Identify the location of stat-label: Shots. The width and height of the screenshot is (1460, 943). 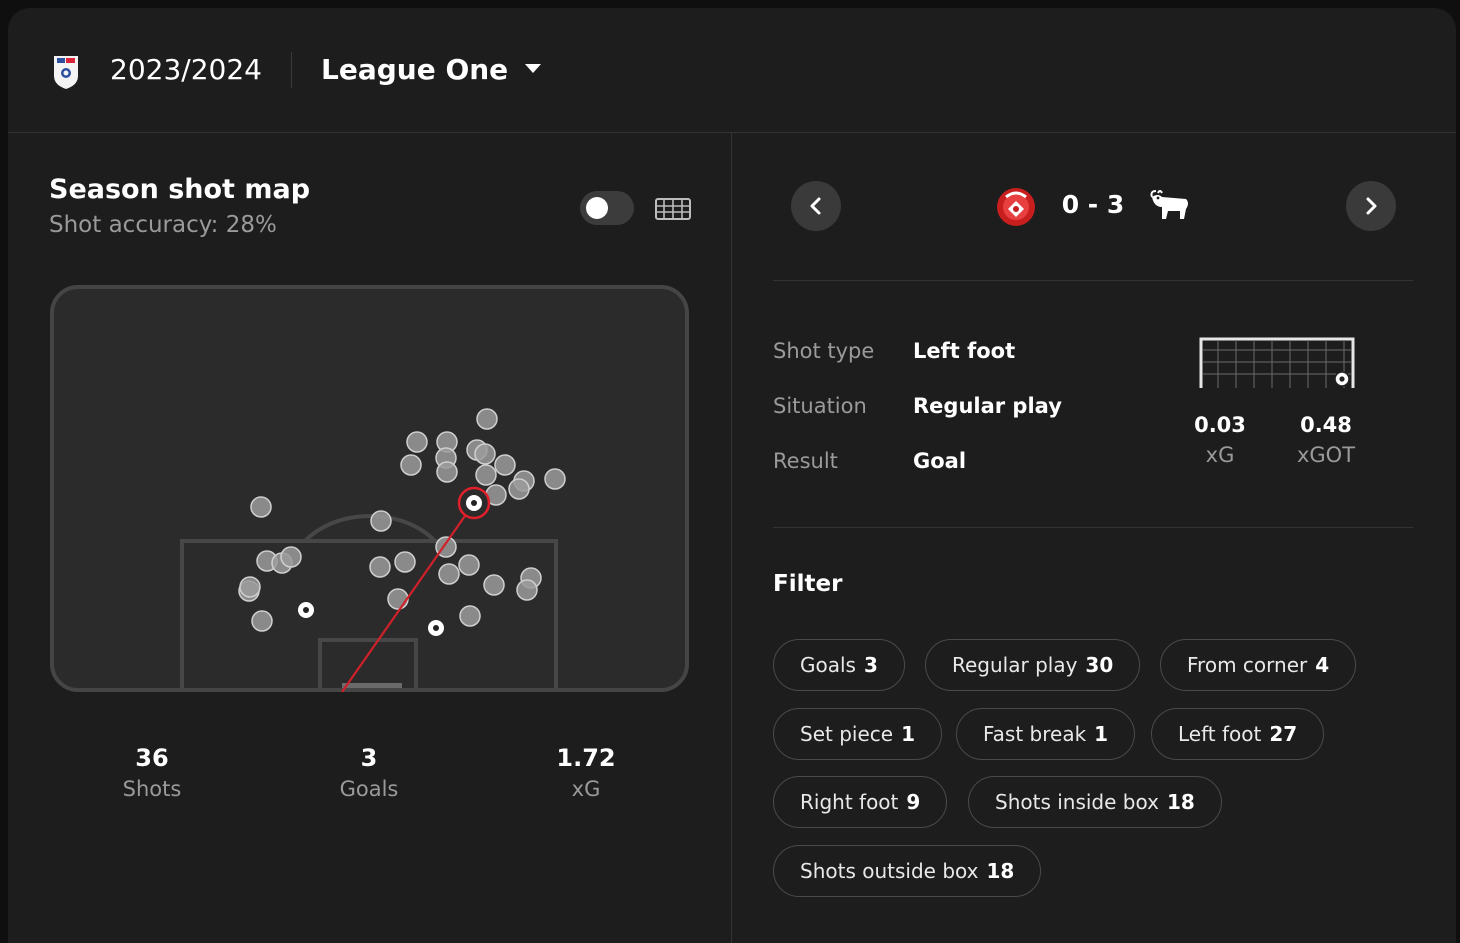
(152, 789).